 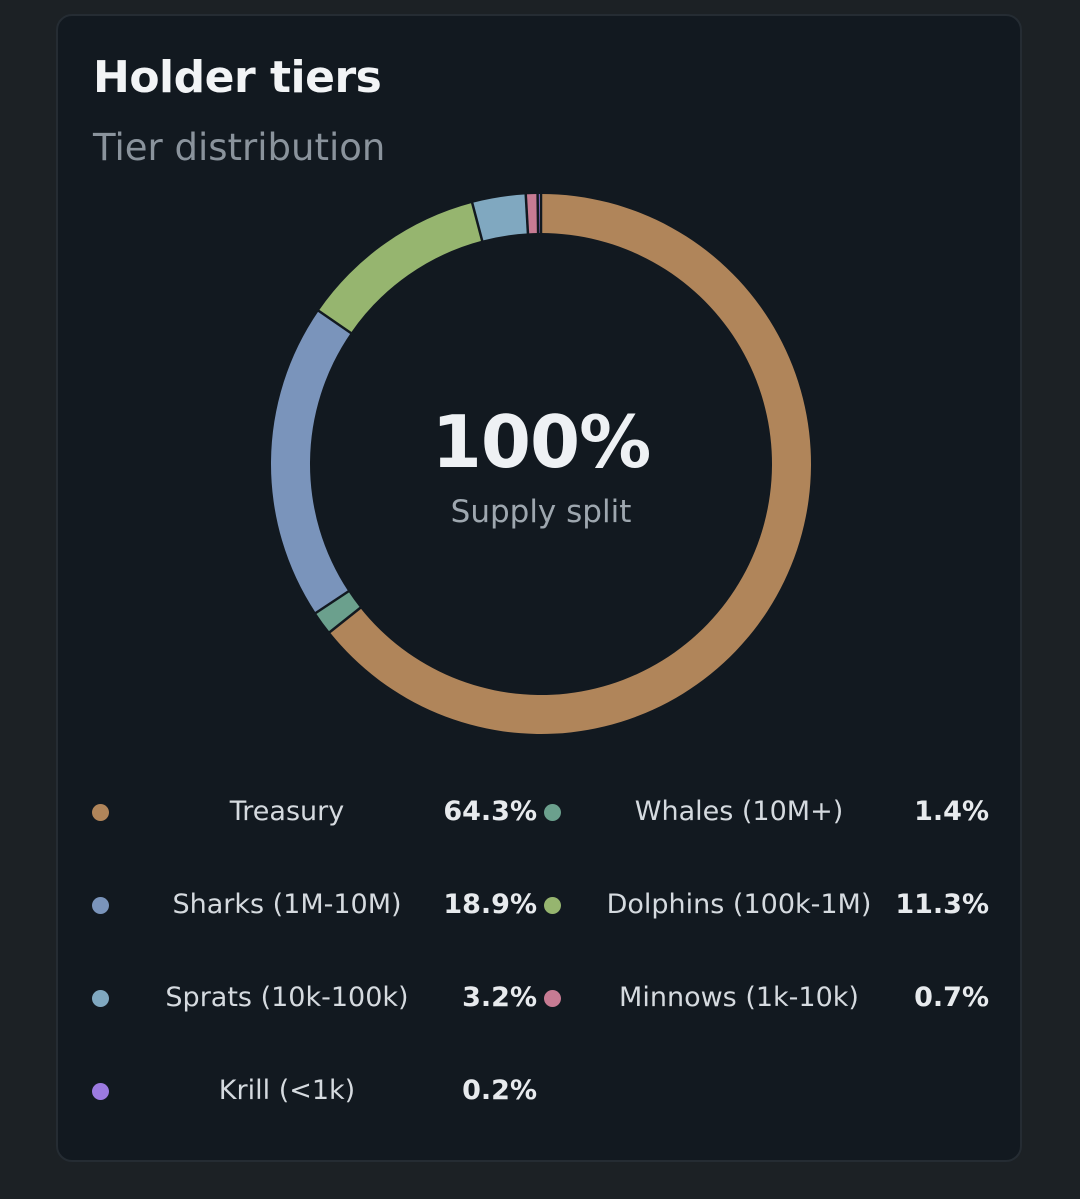 I want to click on legend-label: Krill (<1k), so click(x=287, y=1090).